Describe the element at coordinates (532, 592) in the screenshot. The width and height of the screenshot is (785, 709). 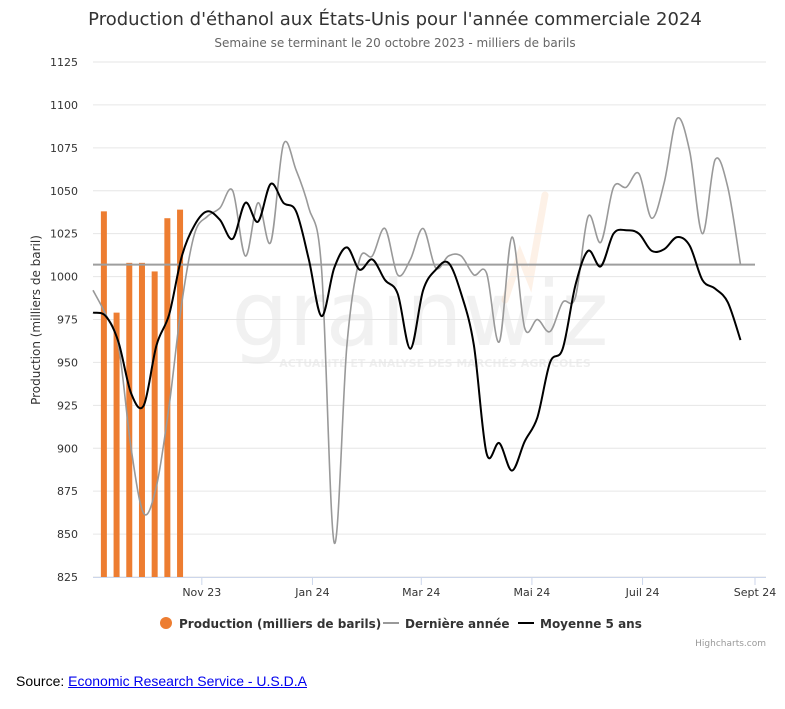
I see `x-tick-label: Mai 24` at that location.